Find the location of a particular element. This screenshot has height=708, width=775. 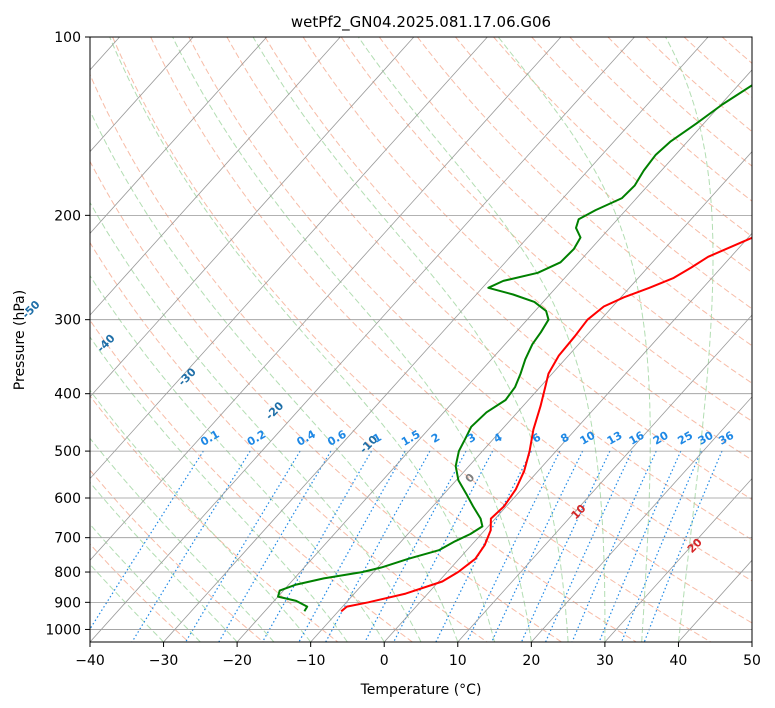

y-tick-label: 200 is located at coordinates (67, 216).